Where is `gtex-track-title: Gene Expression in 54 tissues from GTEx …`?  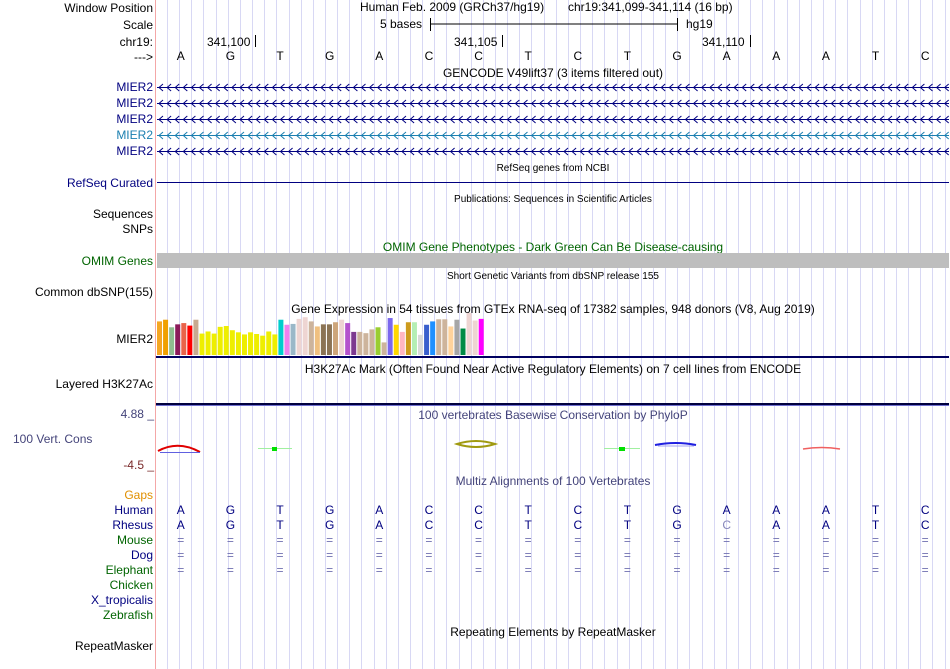
gtex-track-title: Gene Expression in 54 tissues from GTEx … is located at coordinates (553, 309).